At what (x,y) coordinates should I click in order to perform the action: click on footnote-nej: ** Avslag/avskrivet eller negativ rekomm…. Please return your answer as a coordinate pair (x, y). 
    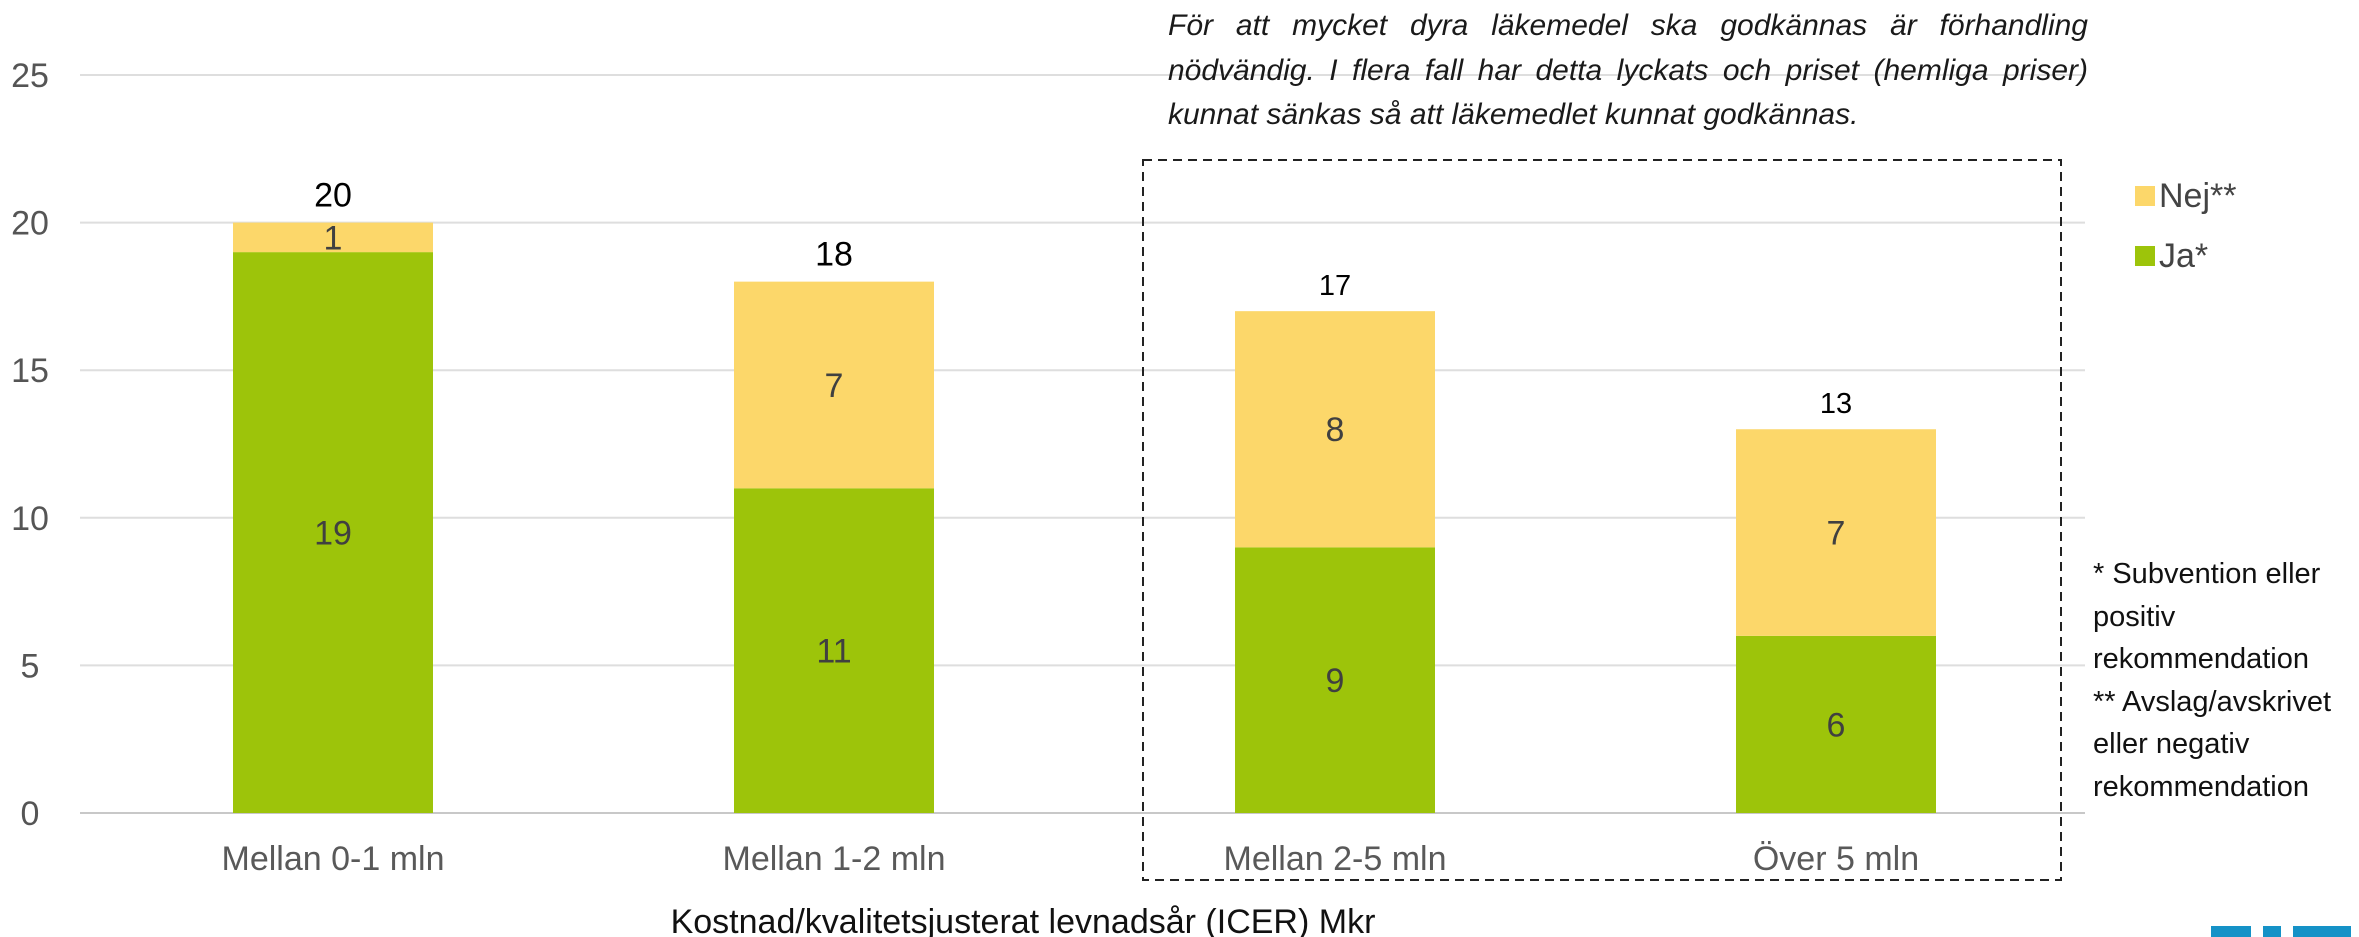
    Looking at the image, I should click on (2212, 744).